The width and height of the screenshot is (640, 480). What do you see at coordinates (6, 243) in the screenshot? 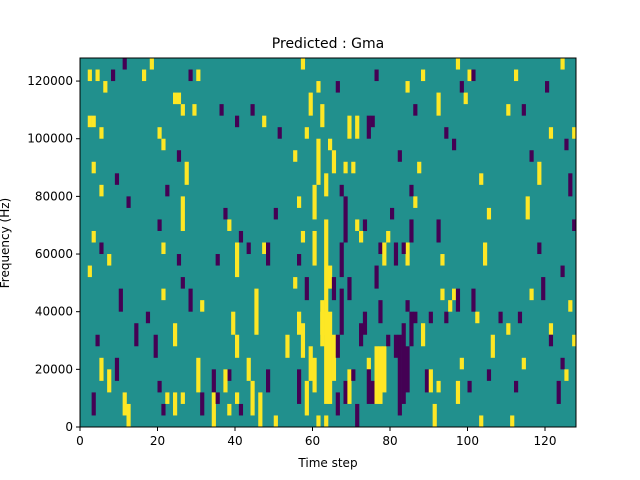
I see `y-axis-label: Frequency (Hz)` at bounding box center [6, 243].